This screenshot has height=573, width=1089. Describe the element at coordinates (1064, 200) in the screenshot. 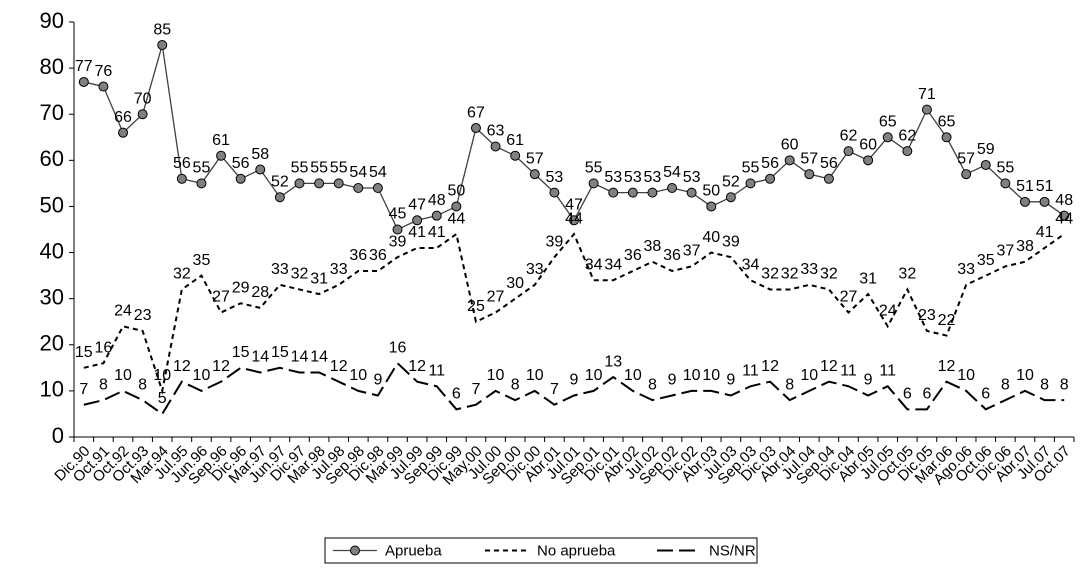

I see `data-label: 48` at that location.